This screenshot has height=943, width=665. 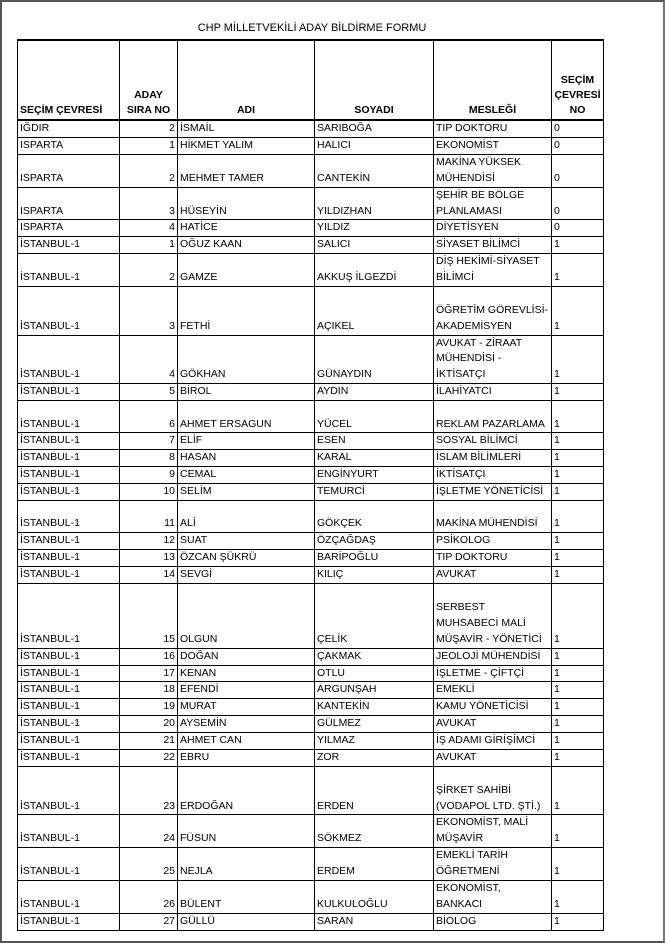 I want to click on surname: SARAN, so click(x=374, y=921).